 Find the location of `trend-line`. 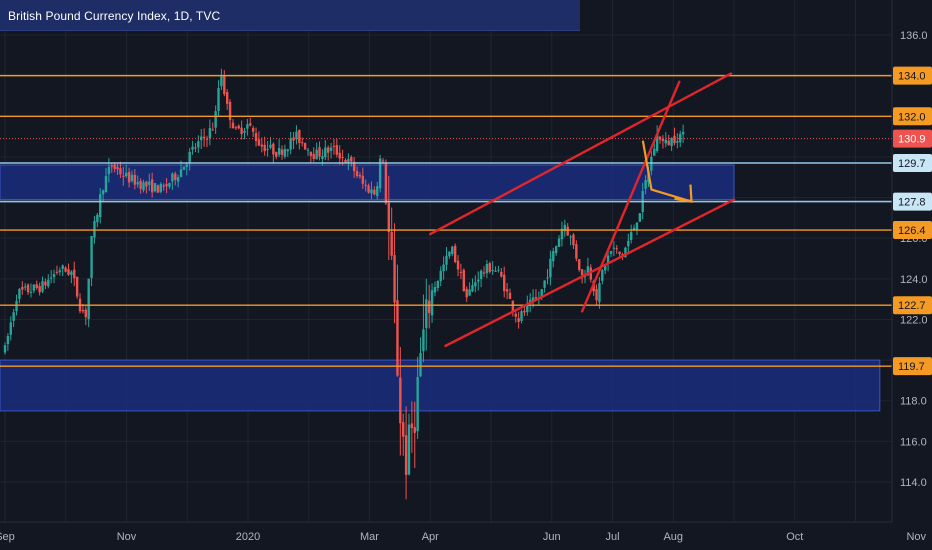

trend-line is located at coordinates (590, 273).